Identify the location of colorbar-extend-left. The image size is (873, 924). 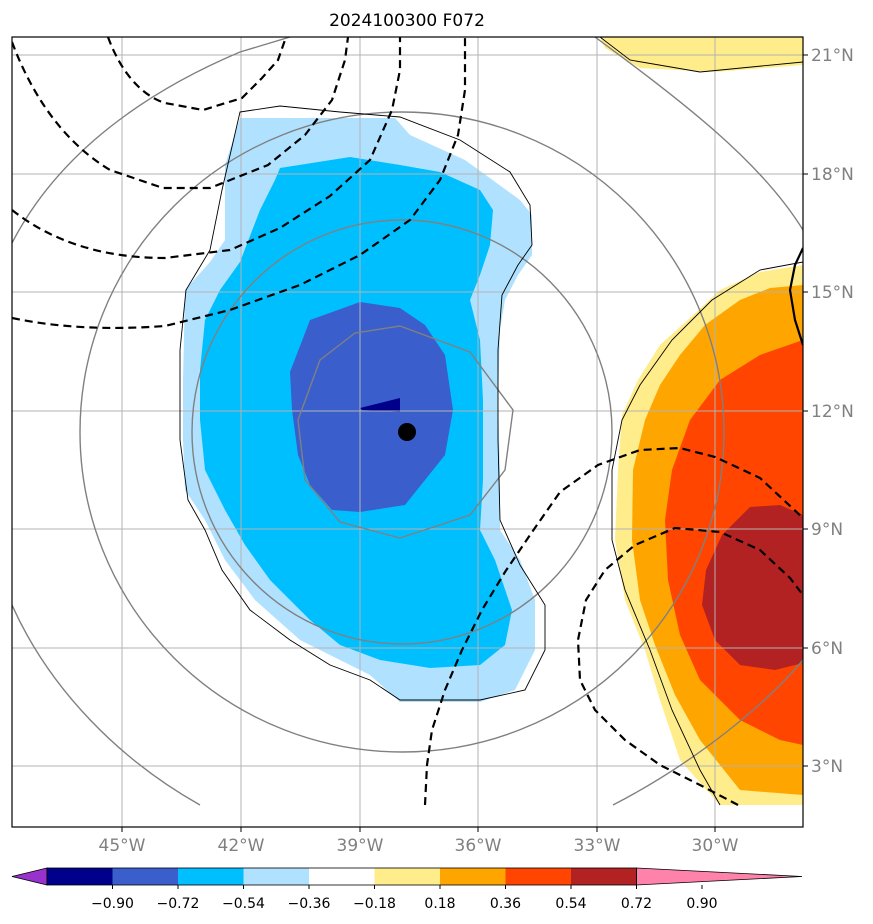
(29, 876).